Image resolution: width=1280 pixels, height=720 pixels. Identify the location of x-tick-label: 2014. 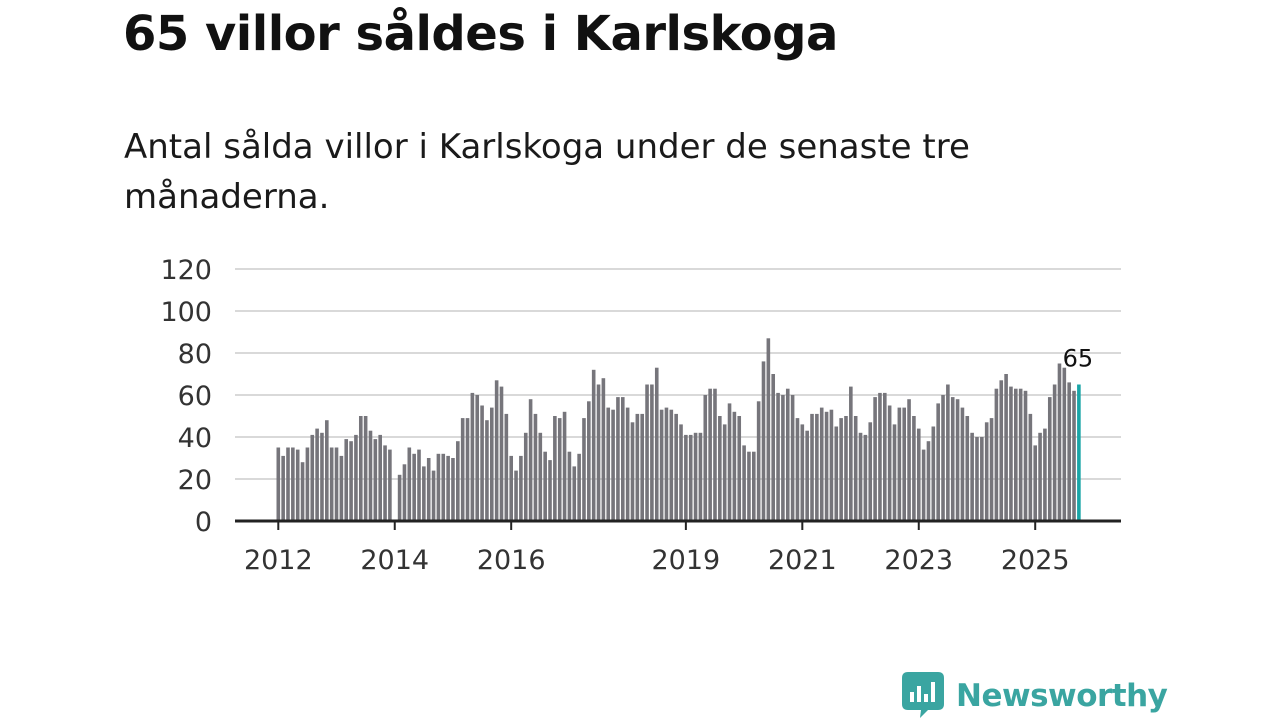
(394, 560).